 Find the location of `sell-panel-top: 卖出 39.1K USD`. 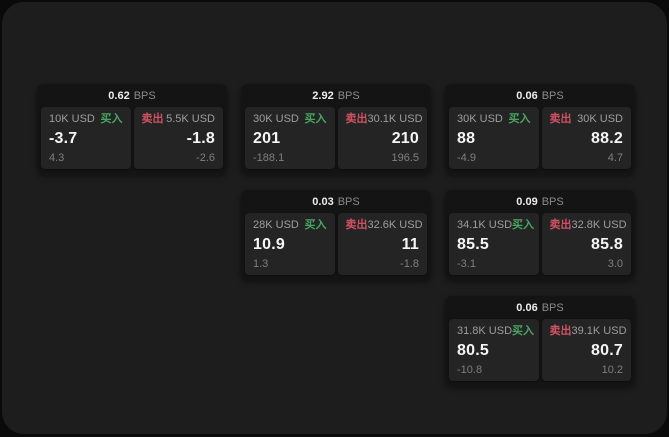

sell-panel-top: 卖出 39.1K USD is located at coordinates (588, 331).